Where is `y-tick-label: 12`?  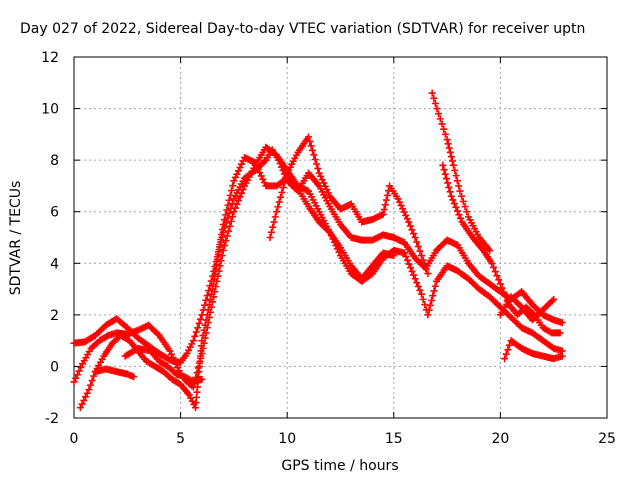
y-tick-label: 12 is located at coordinates (50, 58).